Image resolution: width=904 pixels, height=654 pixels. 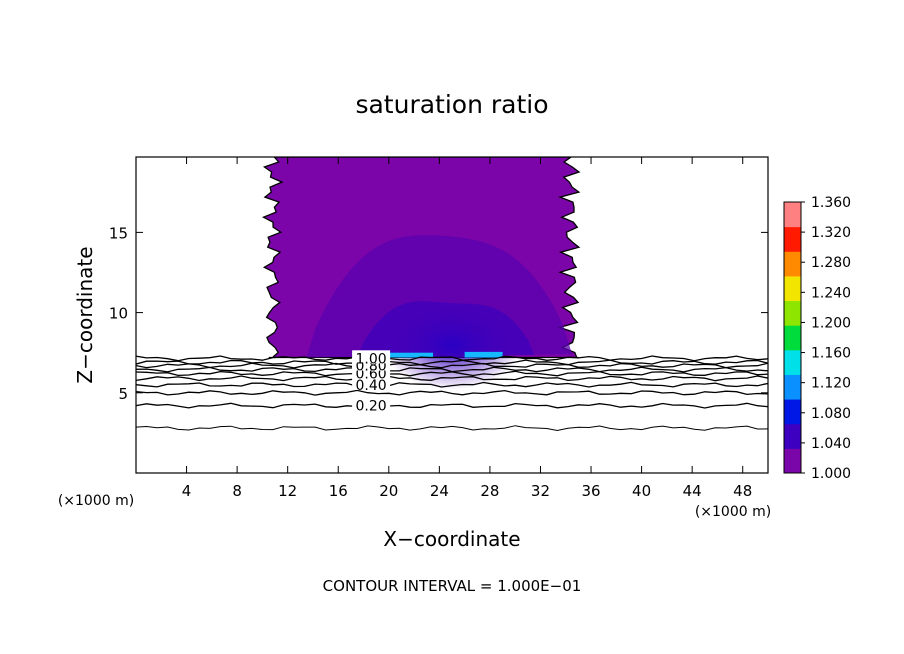 What do you see at coordinates (540, 491) in the screenshot?
I see `x-tick-label: 32` at bounding box center [540, 491].